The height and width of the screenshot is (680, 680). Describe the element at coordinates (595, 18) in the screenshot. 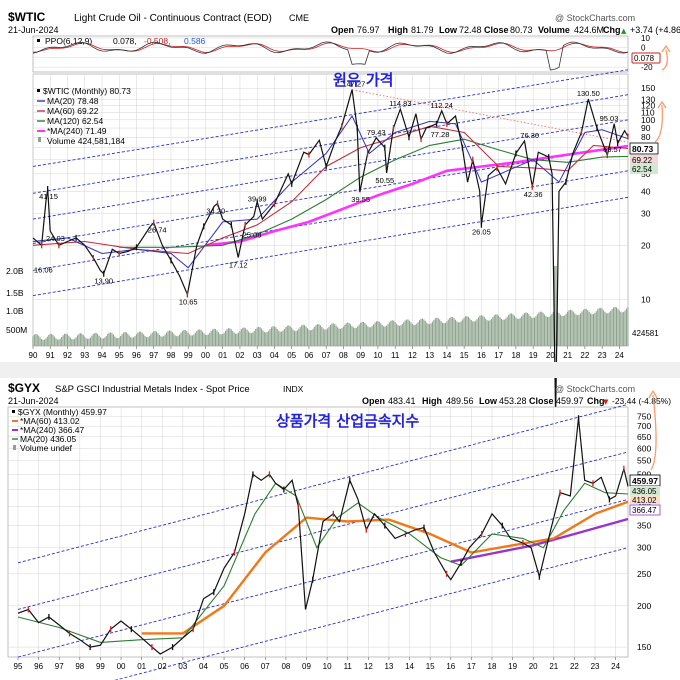

I see `wtic-source: @ StockCharts.com` at that location.